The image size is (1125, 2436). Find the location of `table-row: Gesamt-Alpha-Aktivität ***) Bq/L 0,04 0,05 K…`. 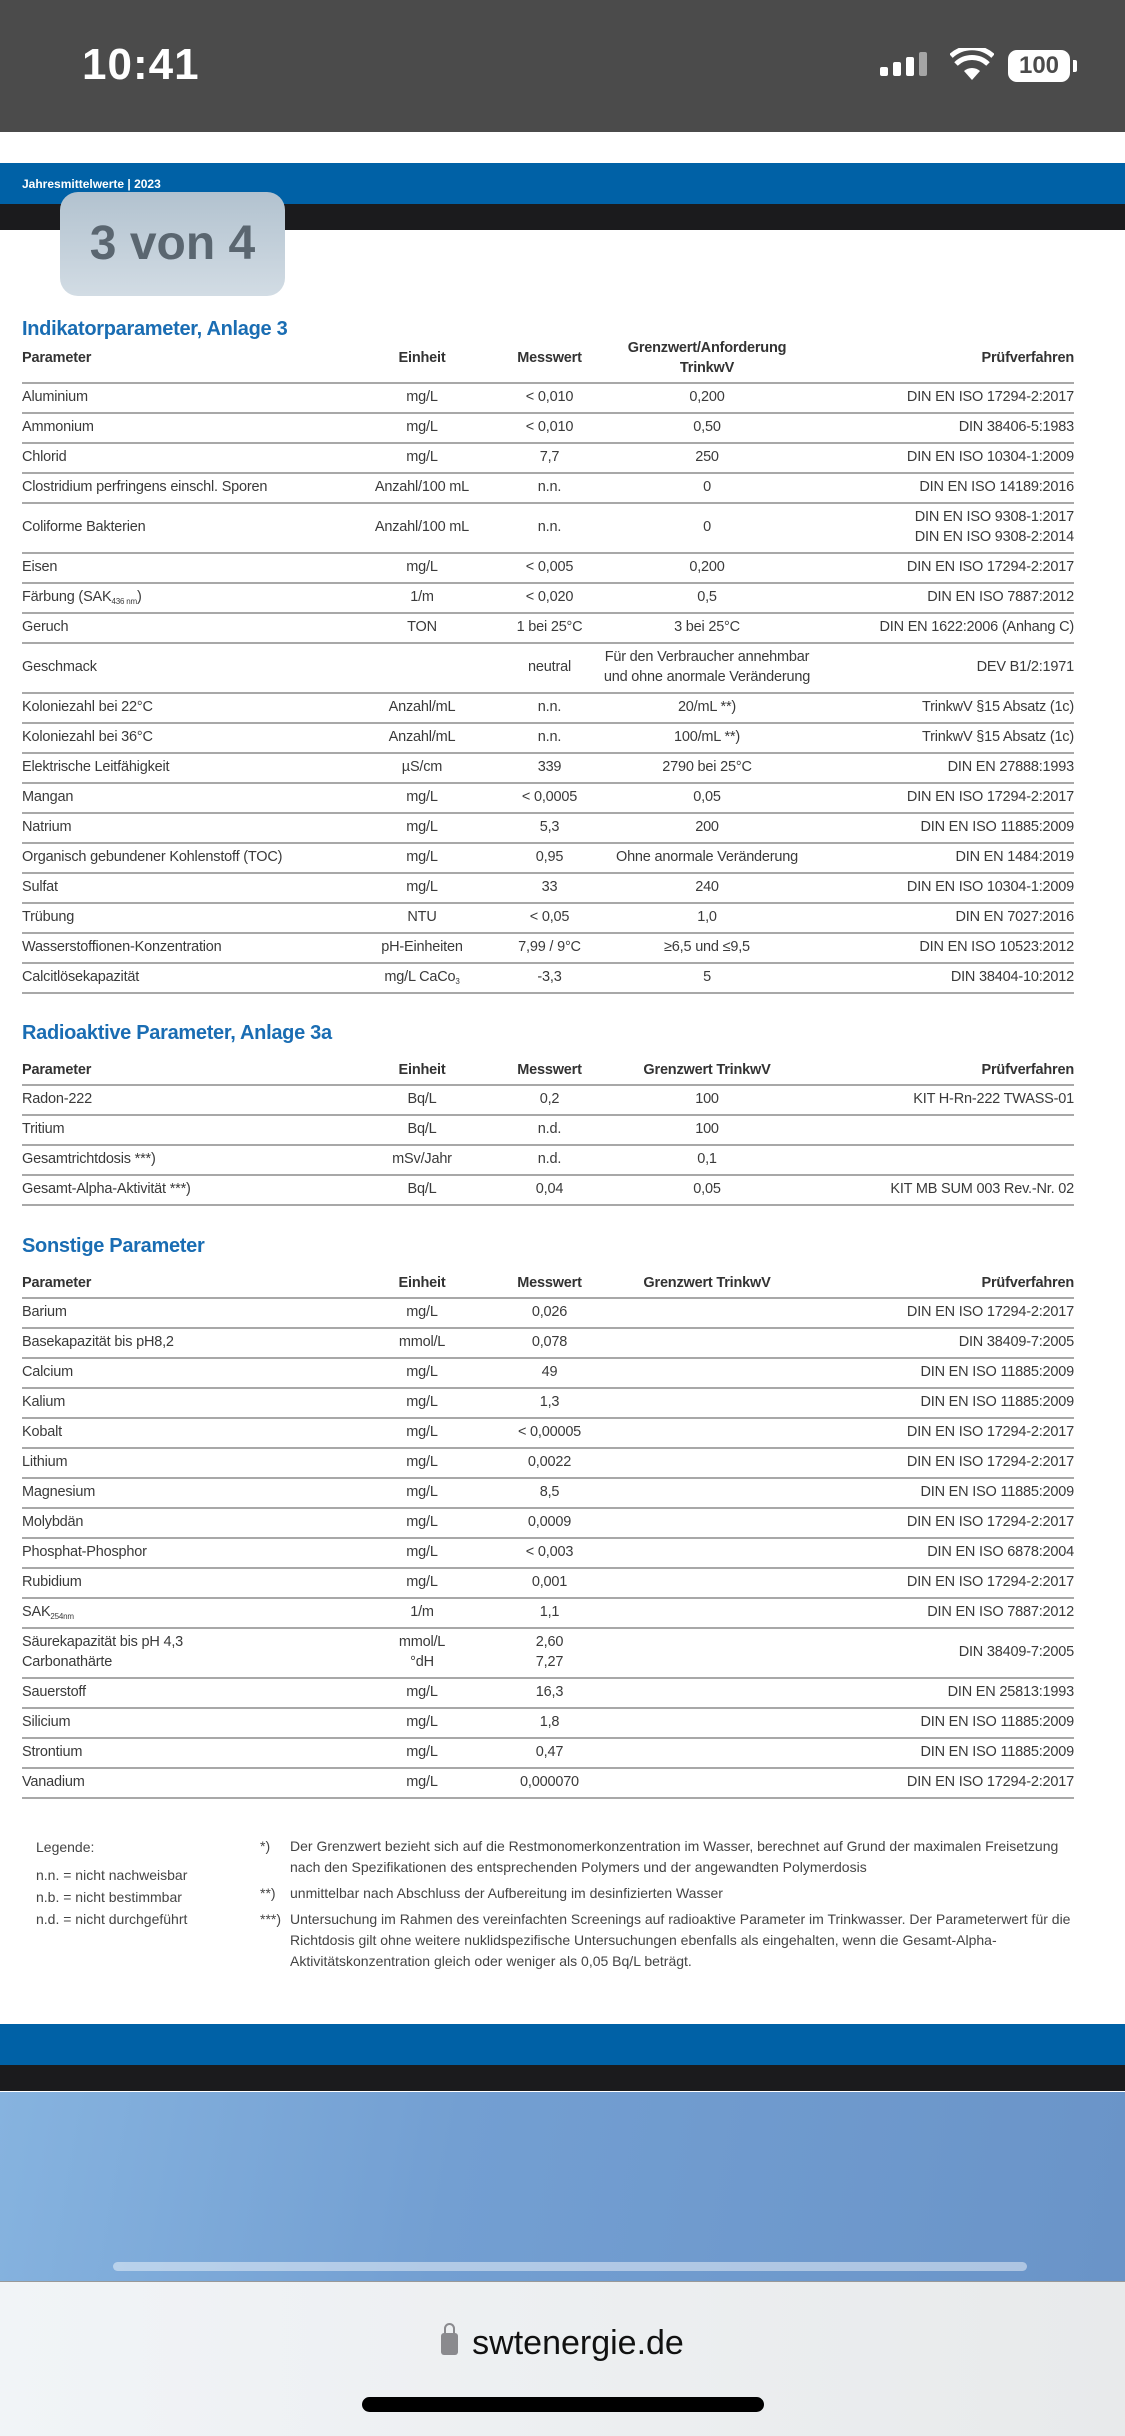

table-row: Gesamt-Alpha-Aktivität ***) Bq/L 0,04 0,05 K… is located at coordinates (548, 1191).